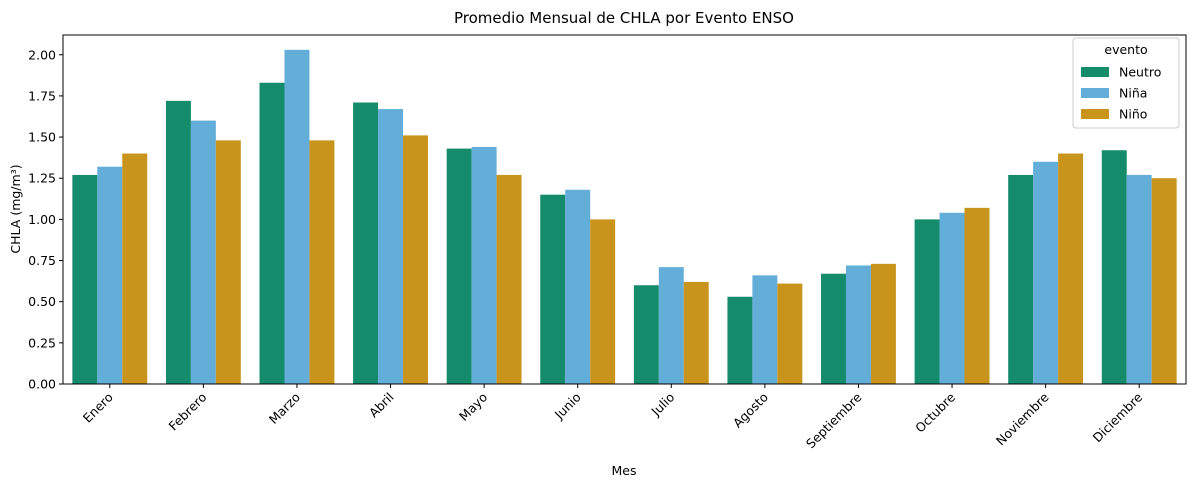 The image size is (1189, 490). I want to click on bar-neutro-mayo, so click(459, 266).